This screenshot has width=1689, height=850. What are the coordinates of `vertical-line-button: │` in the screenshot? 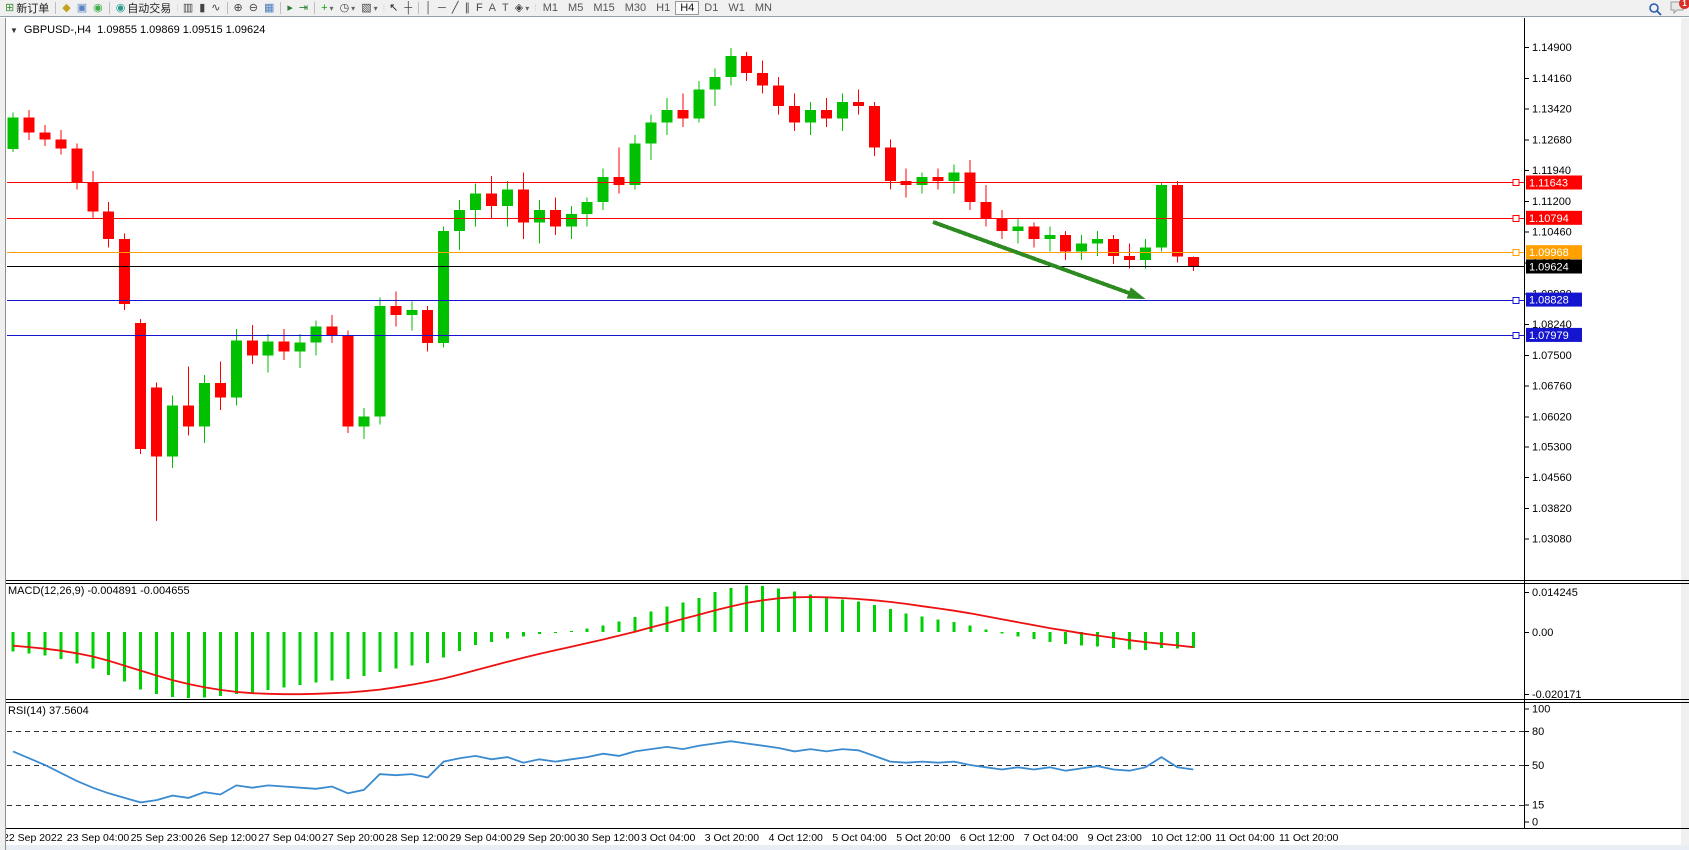 It's located at (428, 8).